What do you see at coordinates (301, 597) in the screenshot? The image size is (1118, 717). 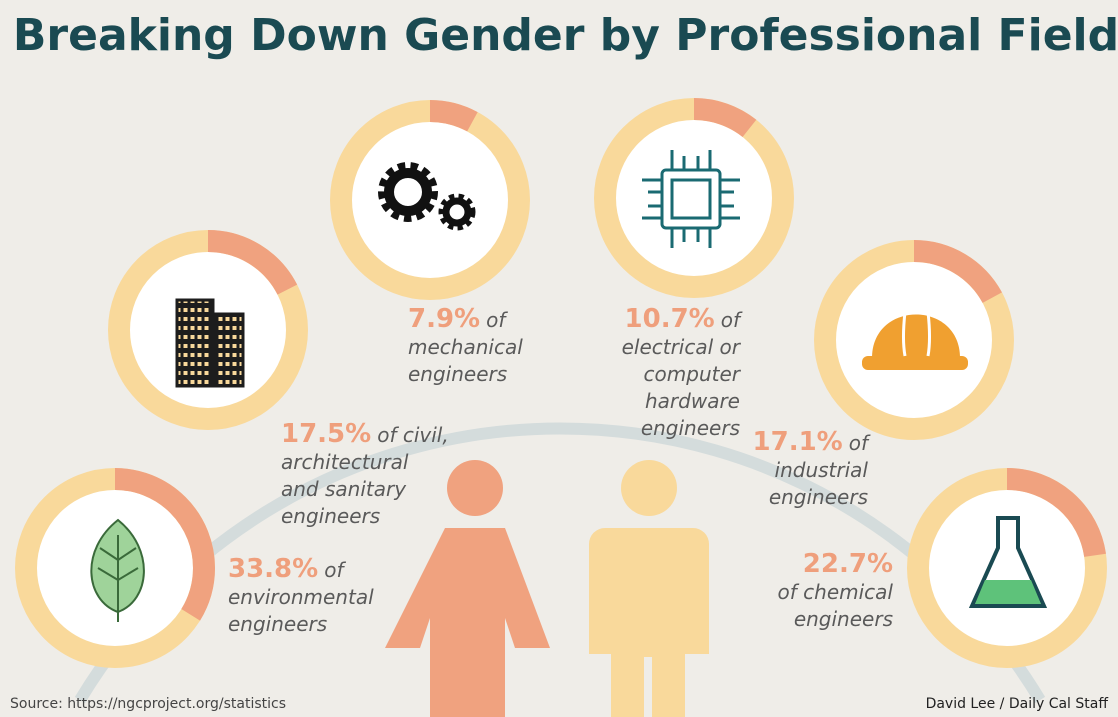 I see `caption-line: environmental` at bounding box center [301, 597].